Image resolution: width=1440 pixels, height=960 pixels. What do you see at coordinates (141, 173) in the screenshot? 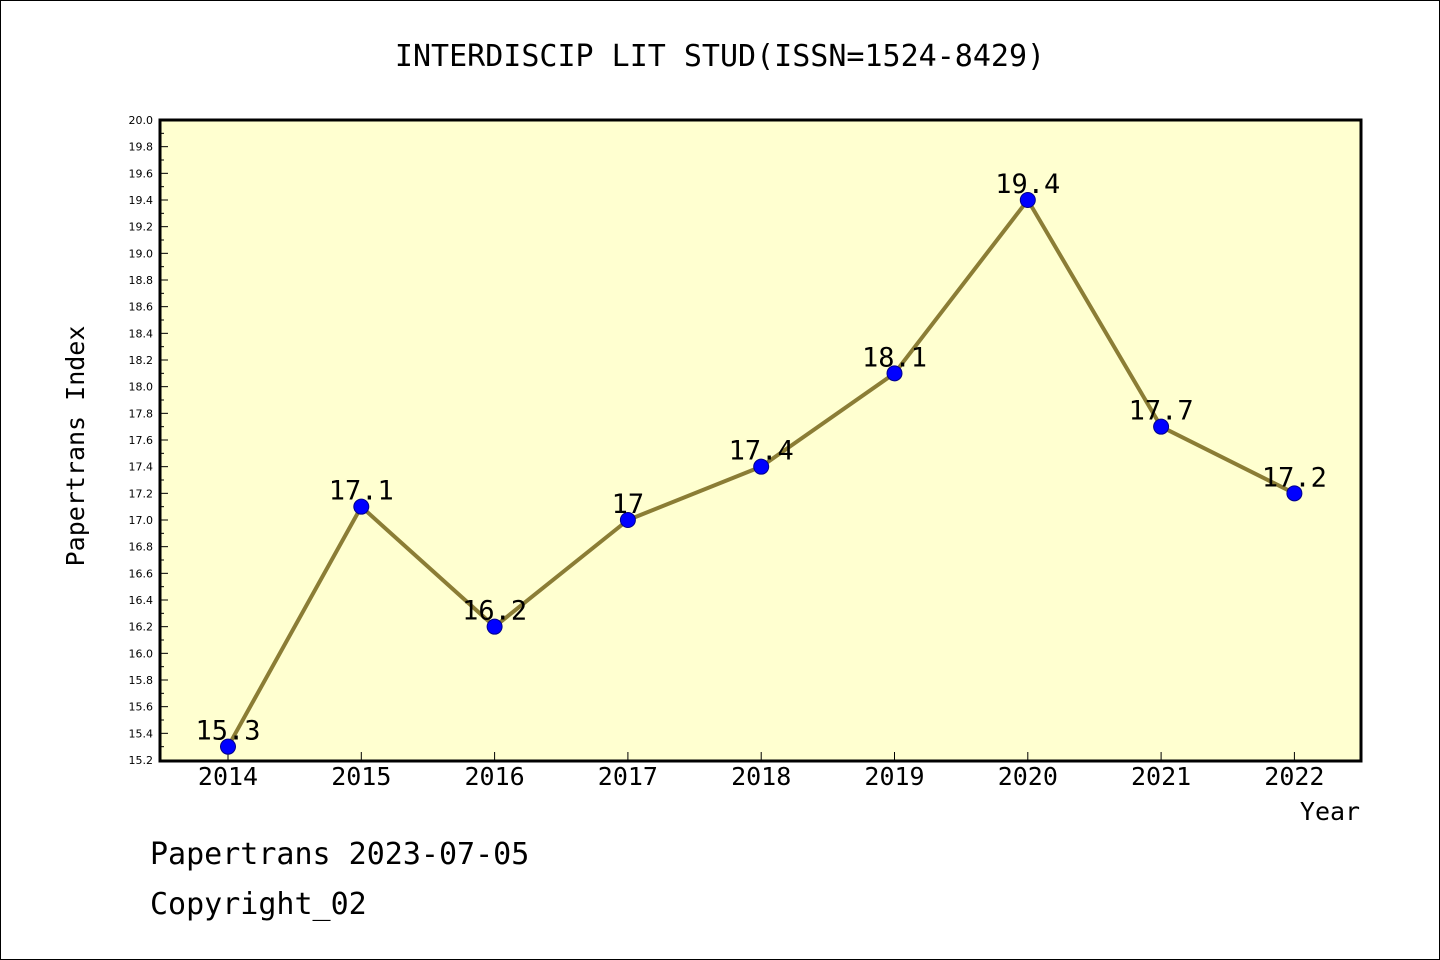
I see `y-tick-label: 19.6` at bounding box center [141, 173].